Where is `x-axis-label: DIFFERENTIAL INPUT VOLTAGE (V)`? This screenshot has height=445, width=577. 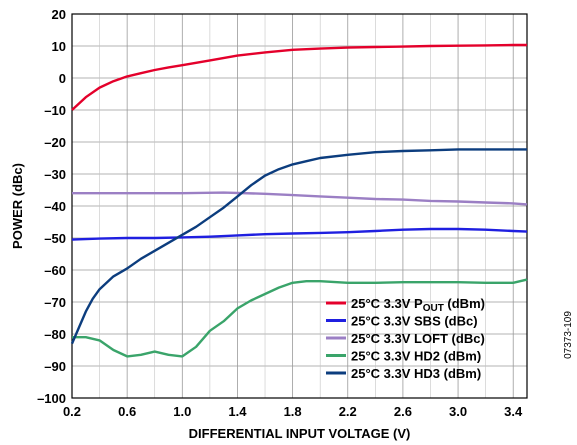
x-axis-label: DIFFERENTIAL INPUT VOLTAGE (V) is located at coordinates (300, 433).